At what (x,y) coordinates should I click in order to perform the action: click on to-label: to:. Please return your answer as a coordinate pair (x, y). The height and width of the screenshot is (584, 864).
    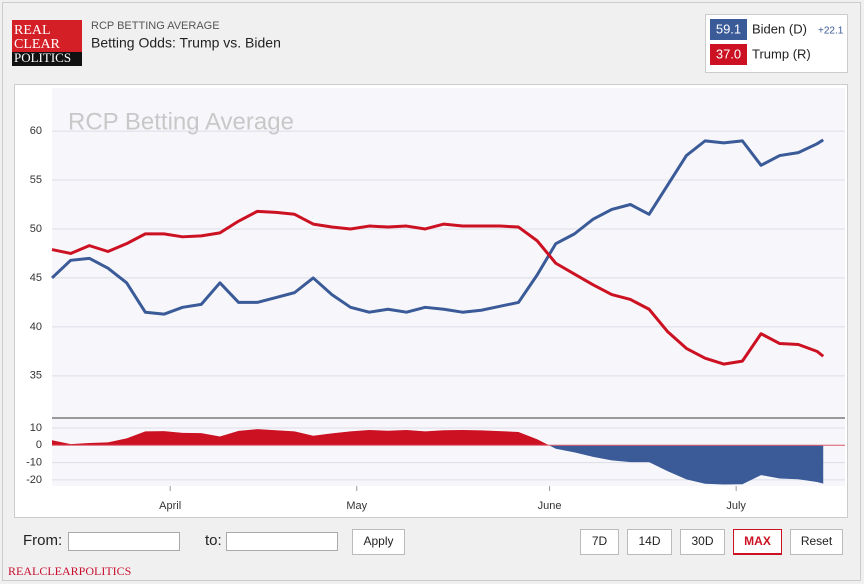
    Looking at the image, I should click on (213, 540).